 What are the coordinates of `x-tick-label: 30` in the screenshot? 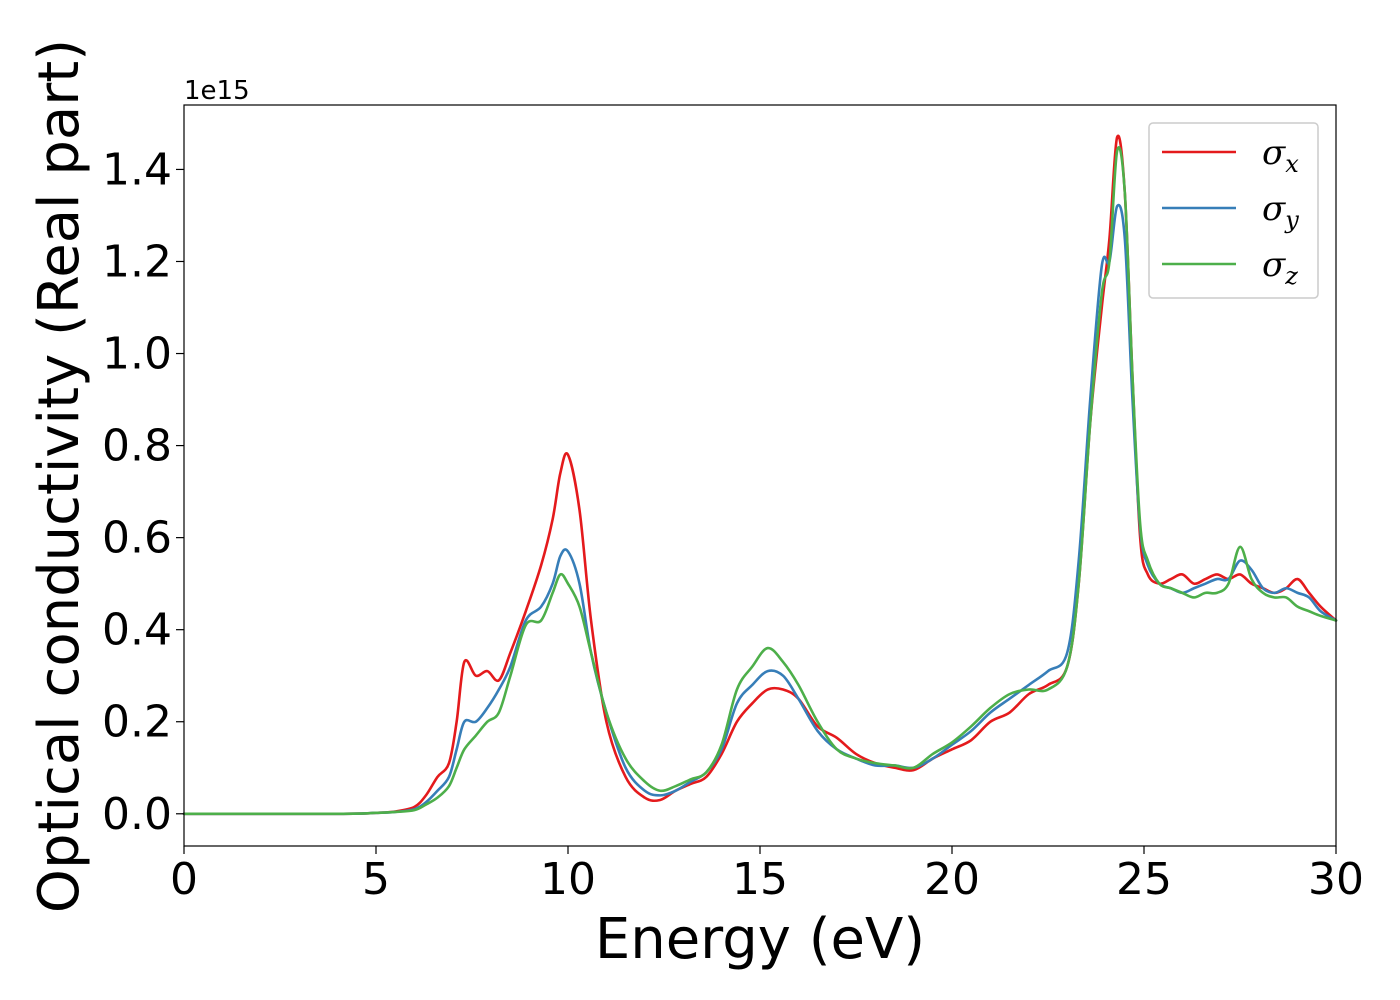 It's located at (1336, 879).